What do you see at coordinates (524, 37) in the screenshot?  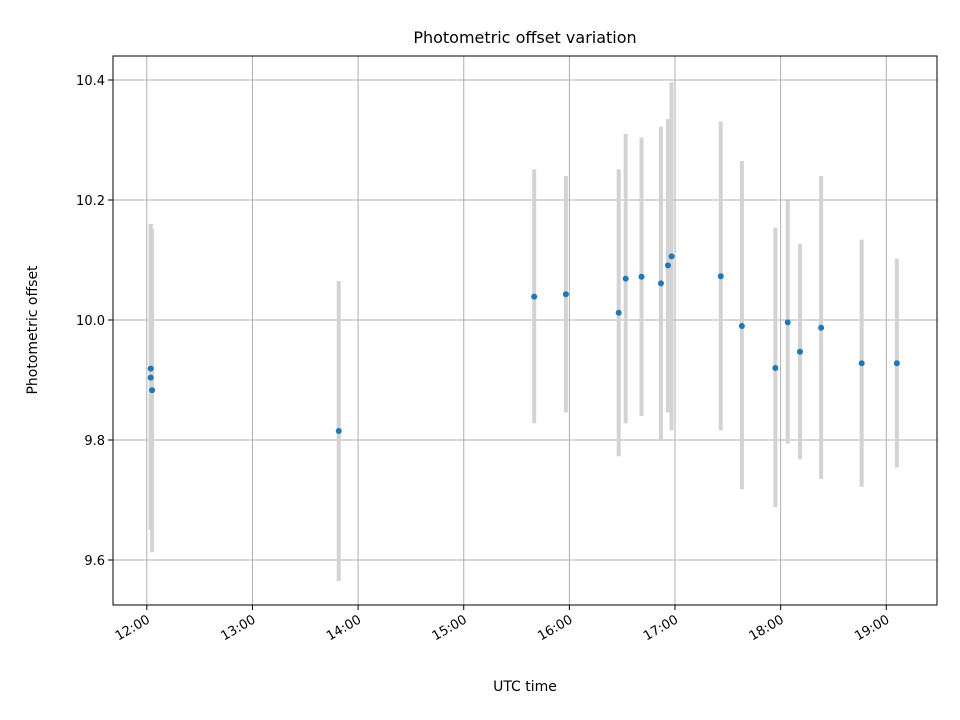 I see `chart-title: Photometric offset variation` at bounding box center [524, 37].